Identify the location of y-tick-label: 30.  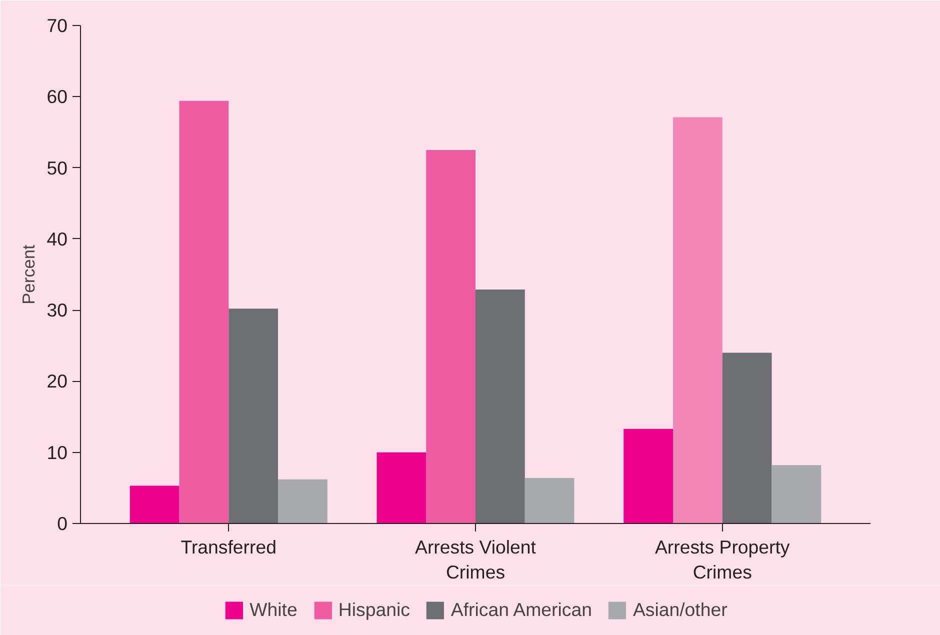
(57, 310).